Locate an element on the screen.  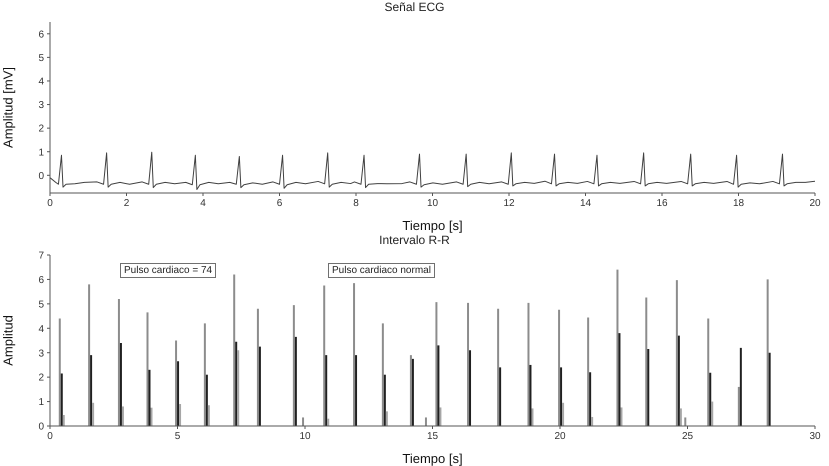
x-tick-label: 2 is located at coordinates (127, 204).